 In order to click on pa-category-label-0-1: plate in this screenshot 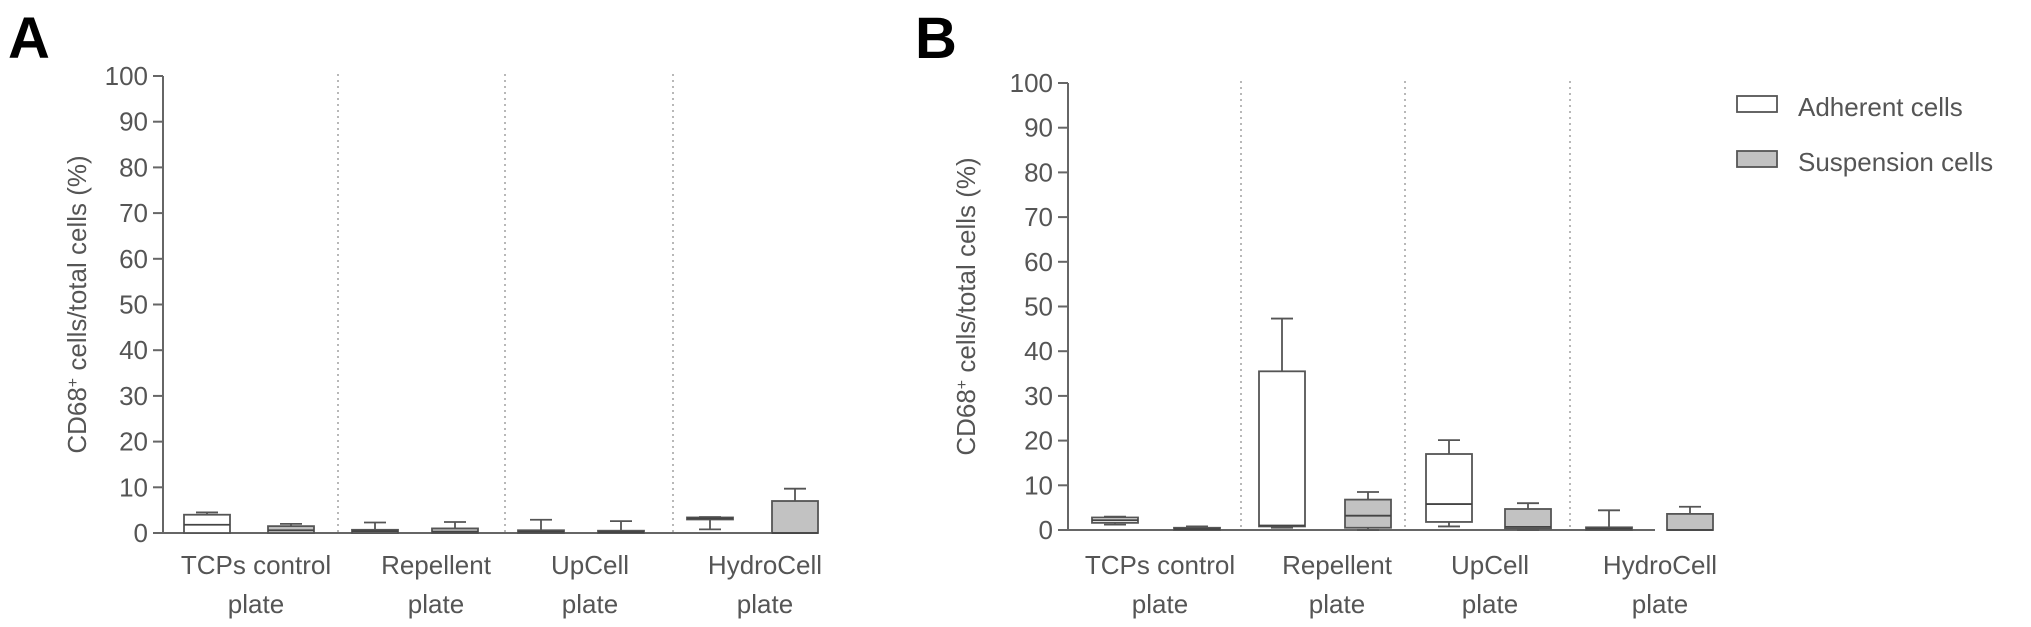, I will do `click(256, 604)`.